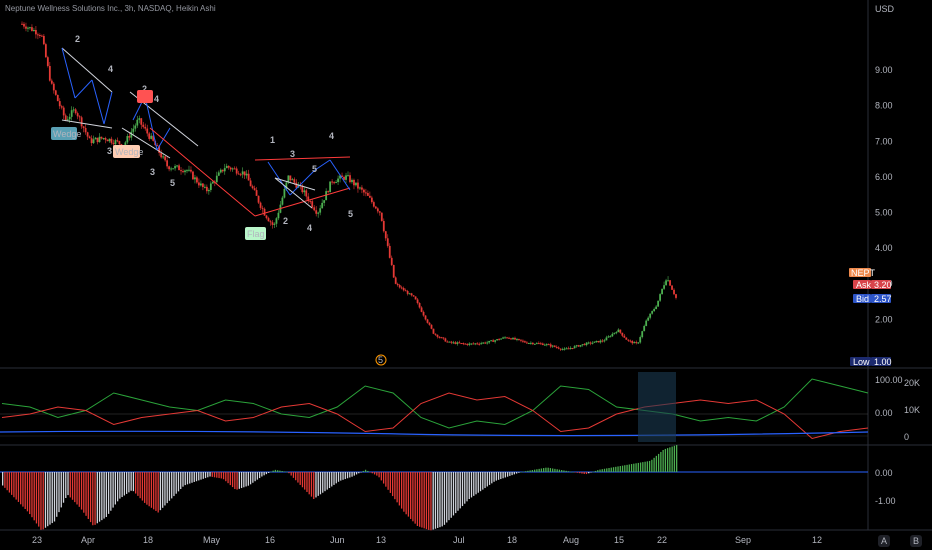  I want to click on settings-icon: B, so click(916, 541).